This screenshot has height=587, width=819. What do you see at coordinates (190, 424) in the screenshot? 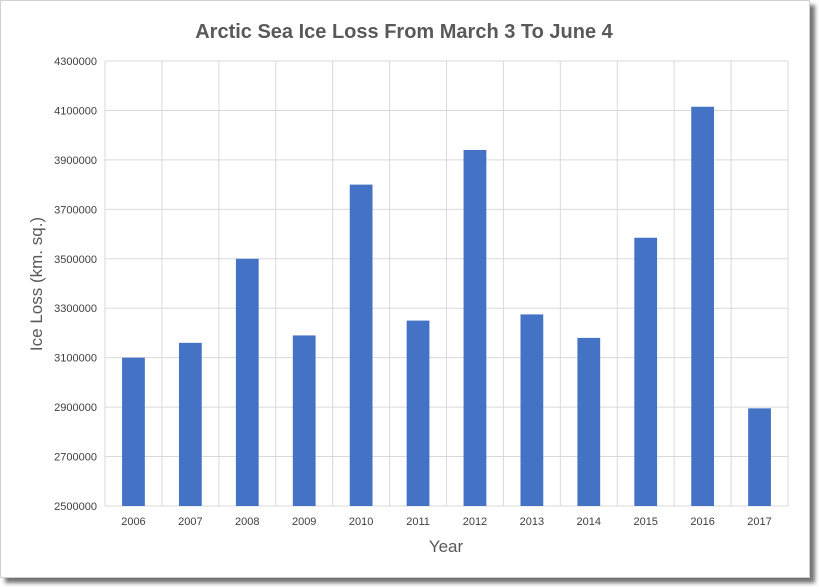
I see `bar-2007` at bounding box center [190, 424].